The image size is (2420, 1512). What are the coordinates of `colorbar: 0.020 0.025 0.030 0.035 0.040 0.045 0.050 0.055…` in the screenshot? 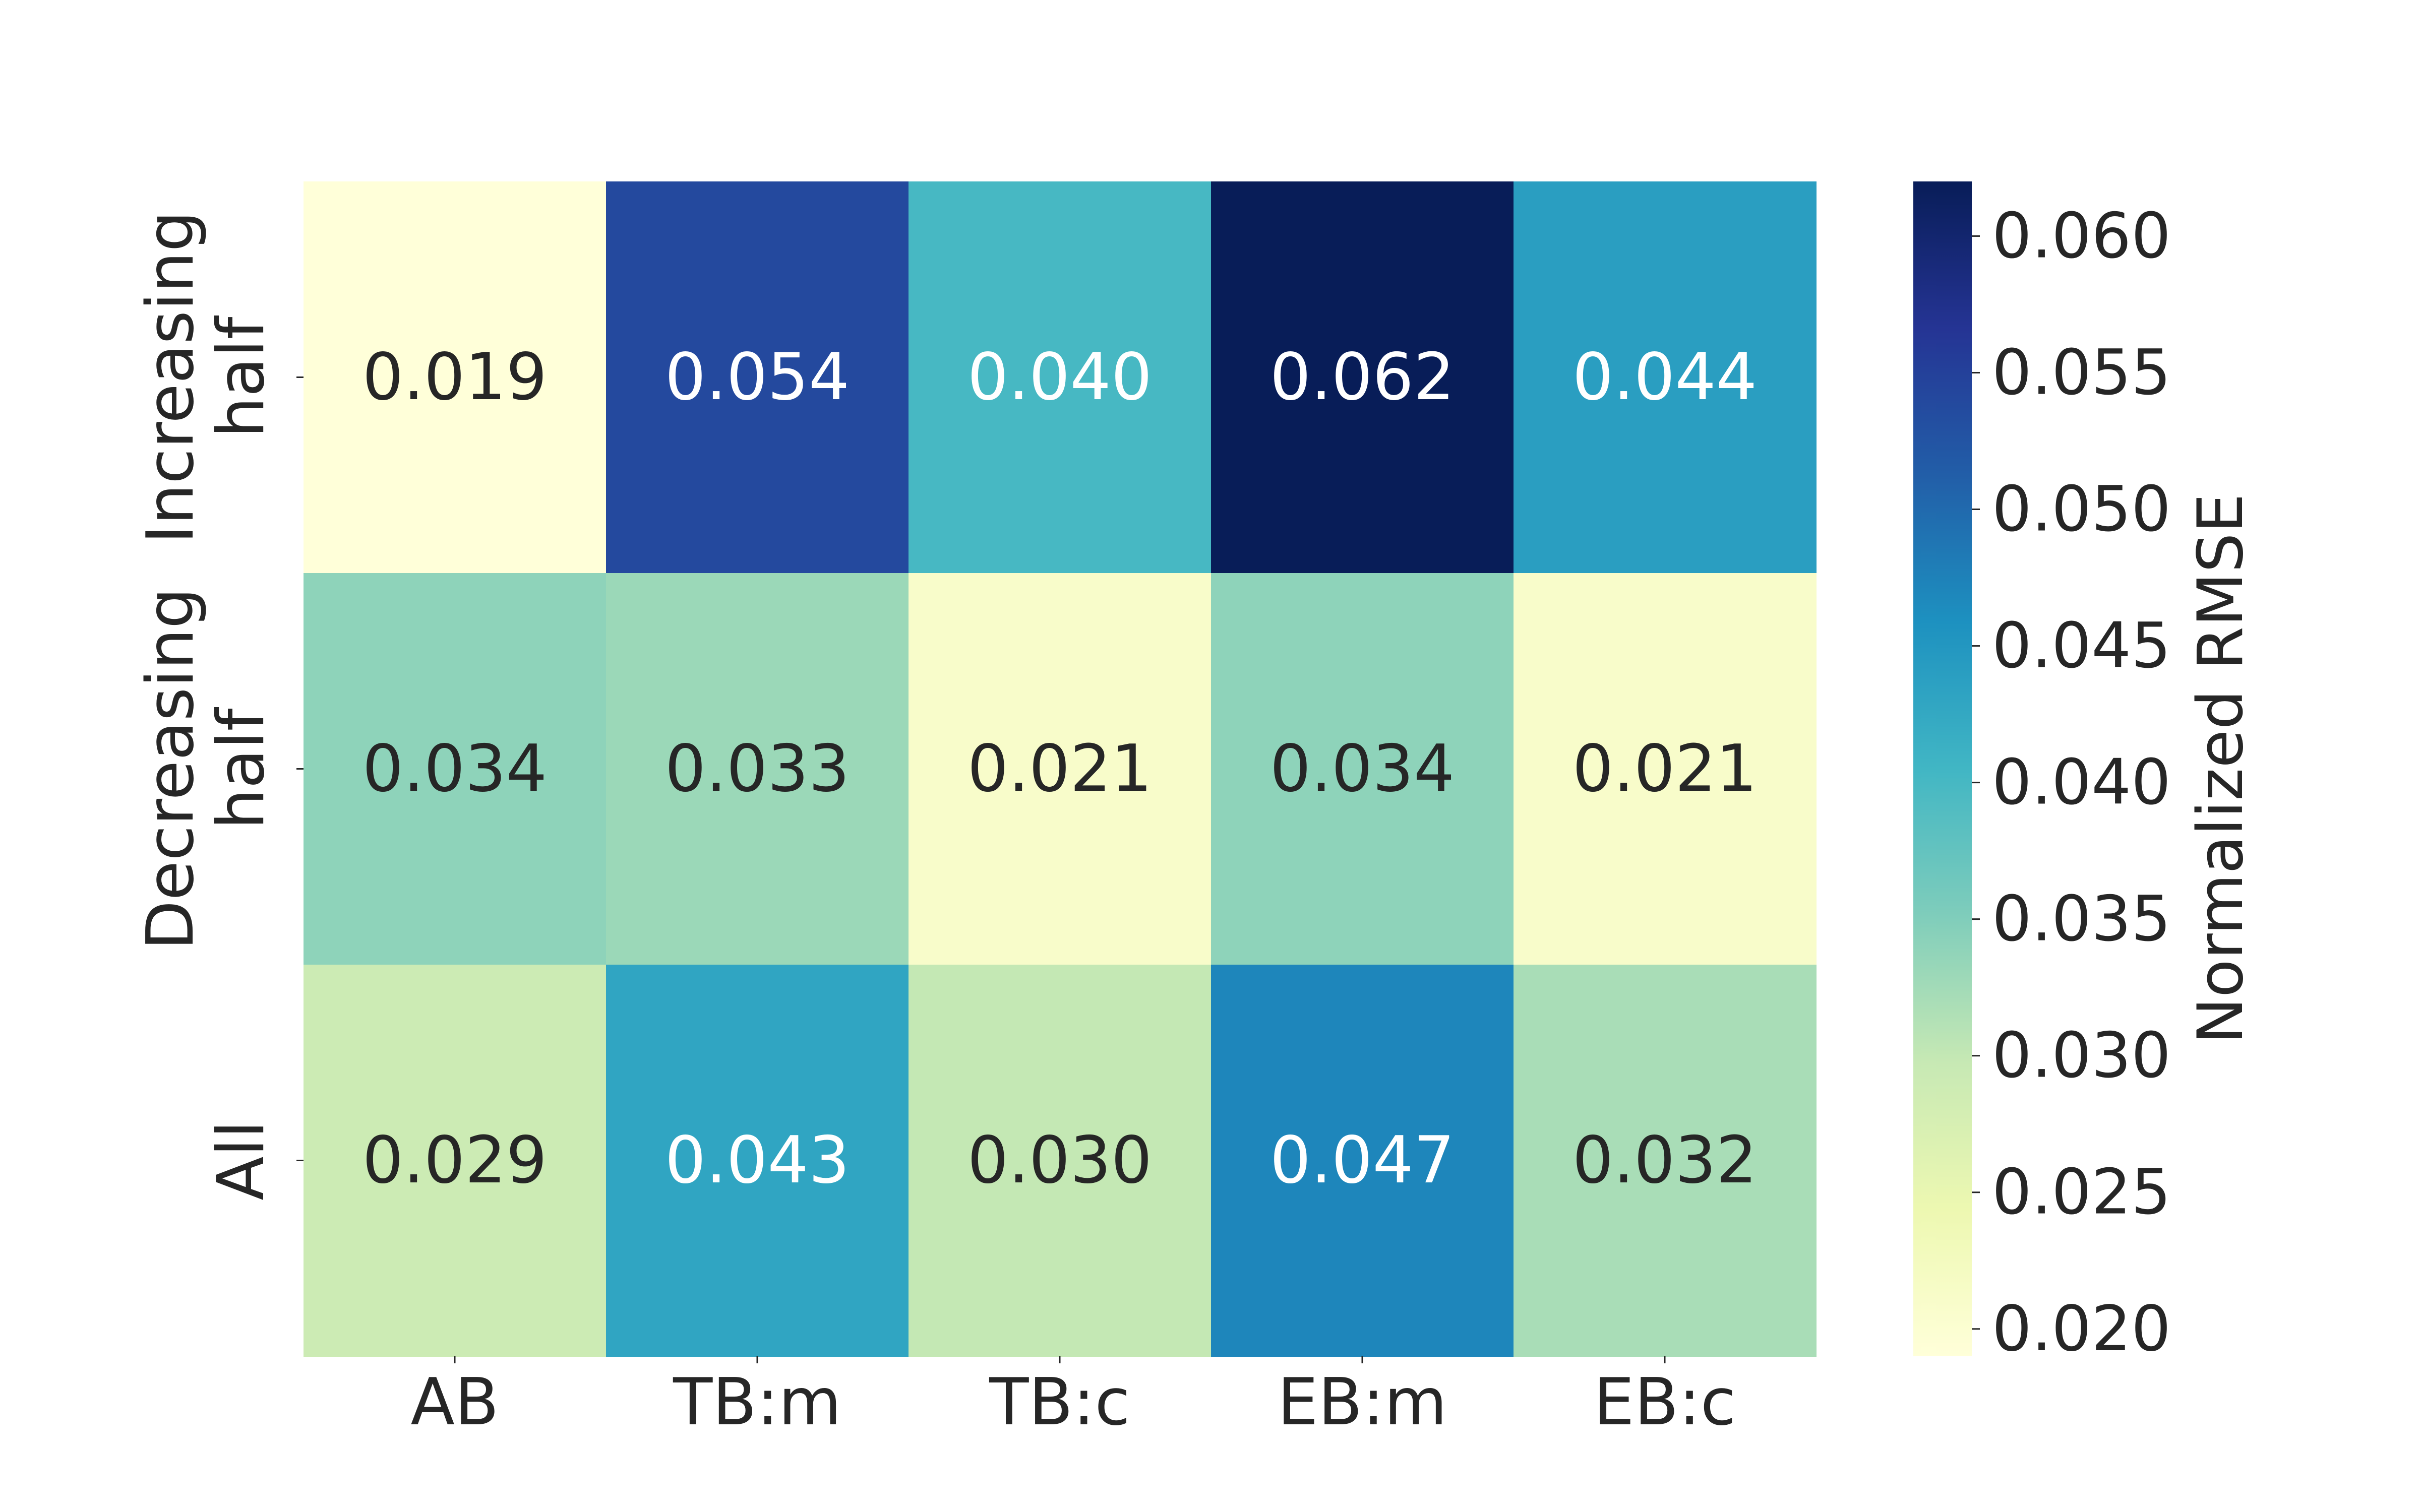 It's located at (2085, 773).